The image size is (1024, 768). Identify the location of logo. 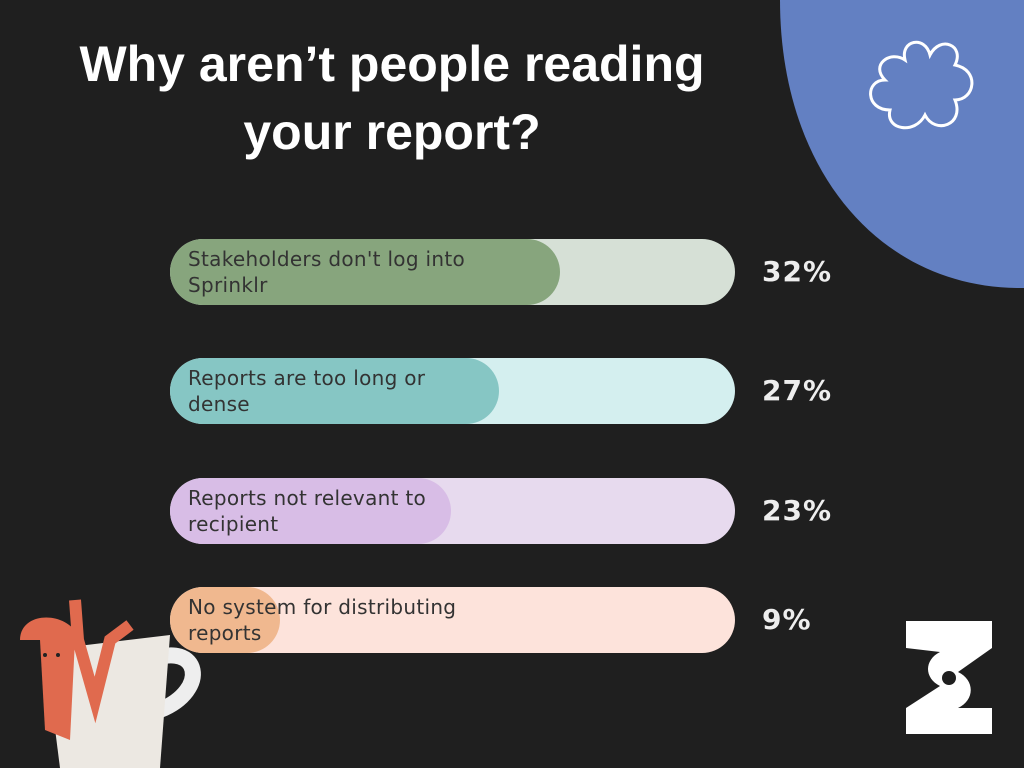
(949, 677).